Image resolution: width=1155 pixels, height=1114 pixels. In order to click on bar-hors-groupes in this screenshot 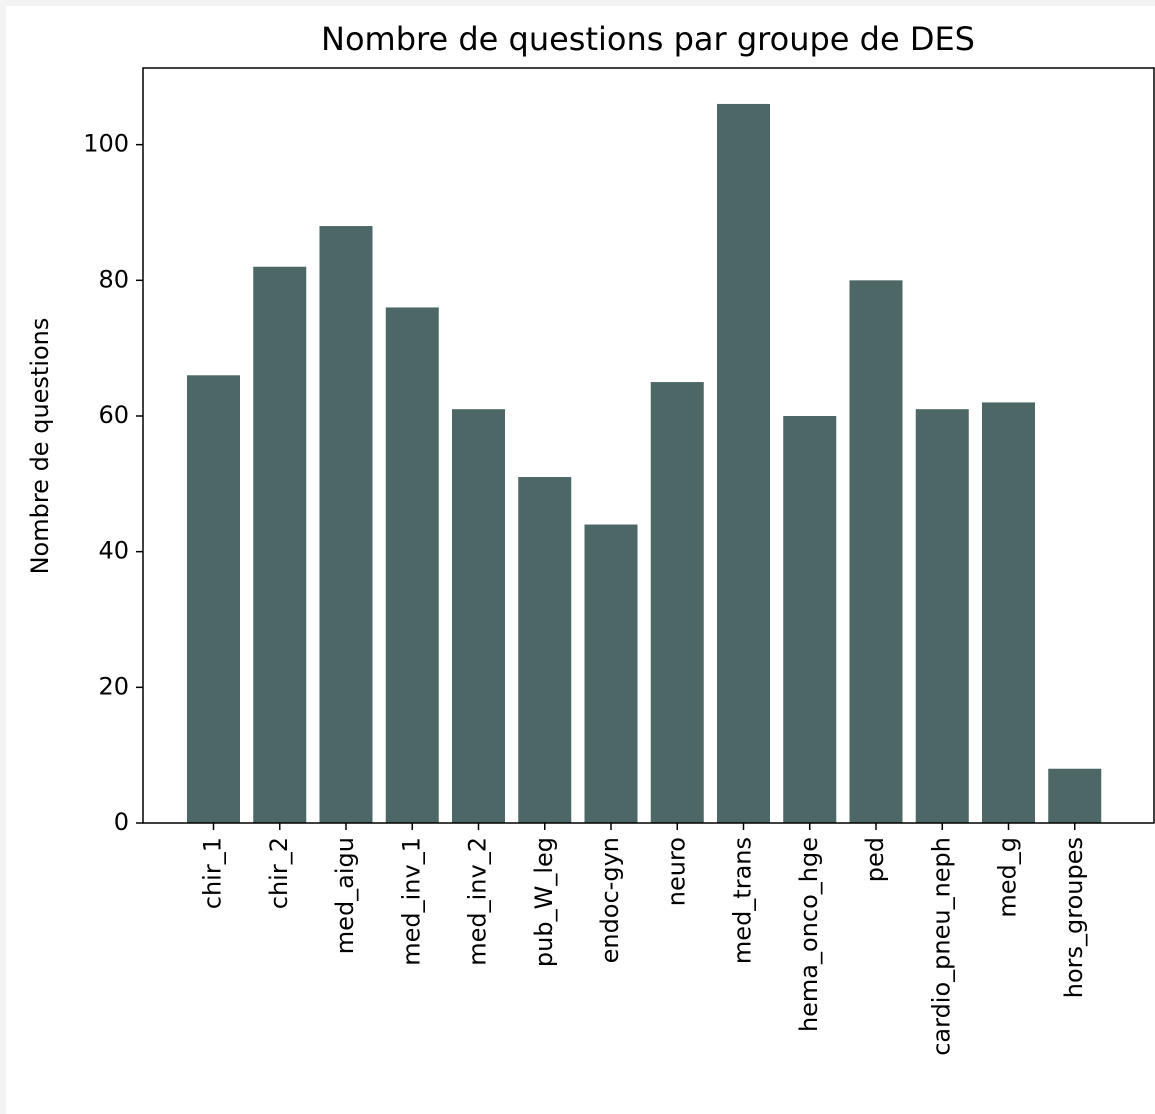, I will do `click(1075, 795)`.